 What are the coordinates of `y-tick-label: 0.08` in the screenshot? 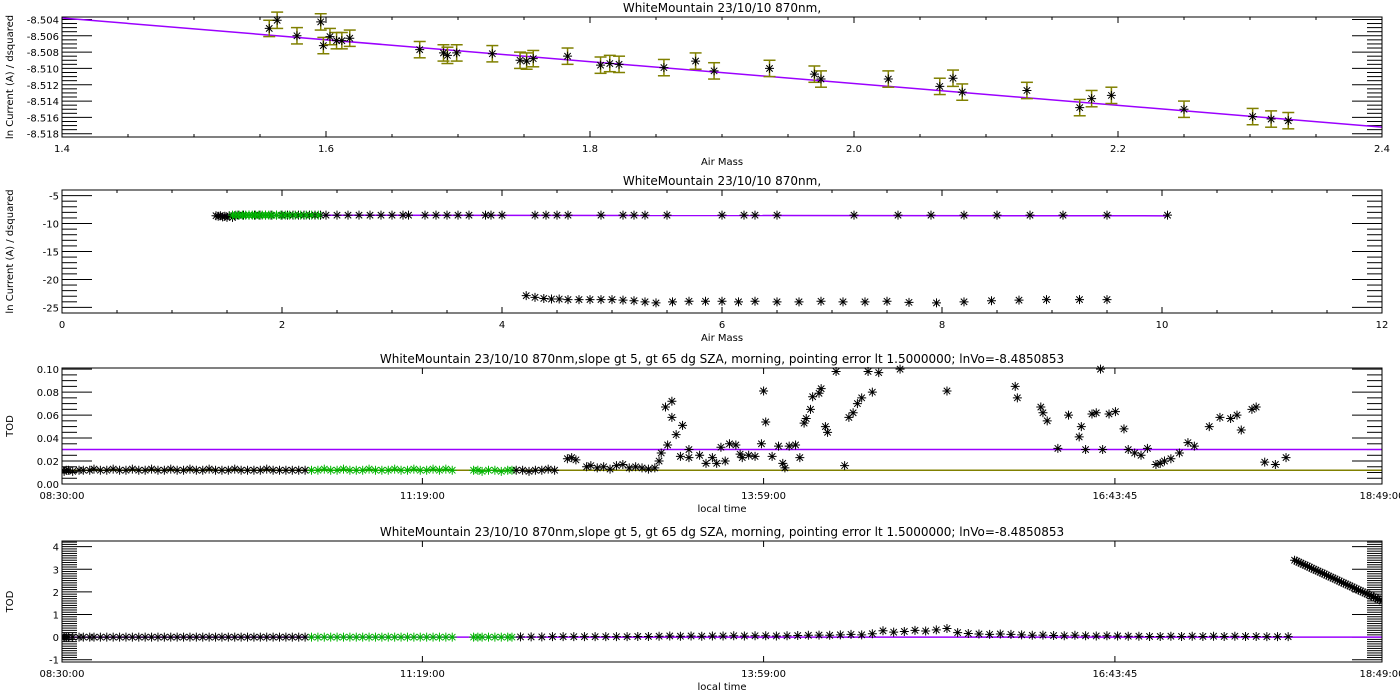 It's located at (48, 393).